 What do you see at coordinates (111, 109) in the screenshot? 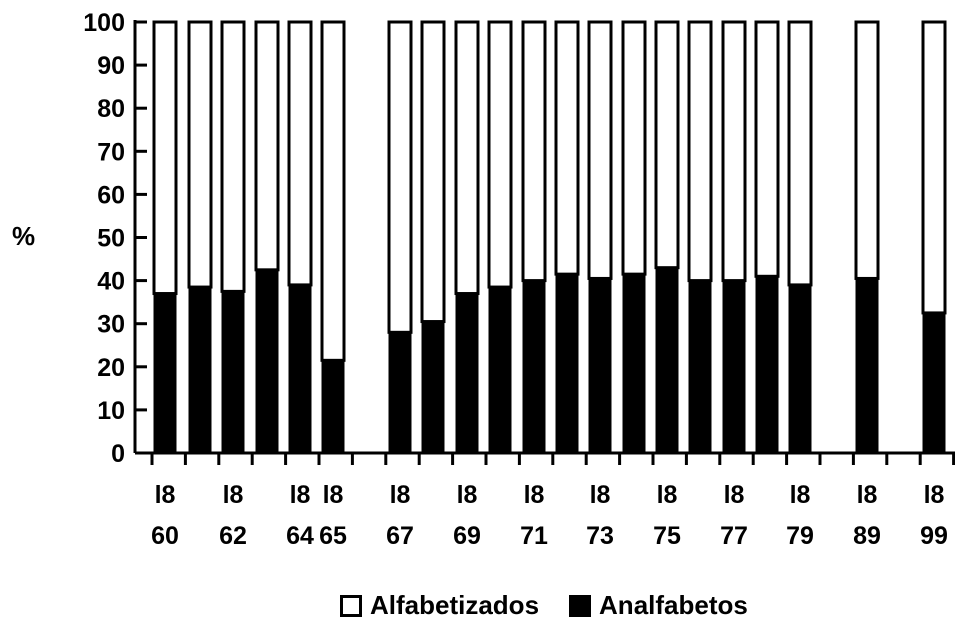
I see `y-tick-label: 80` at bounding box center [111, 109].